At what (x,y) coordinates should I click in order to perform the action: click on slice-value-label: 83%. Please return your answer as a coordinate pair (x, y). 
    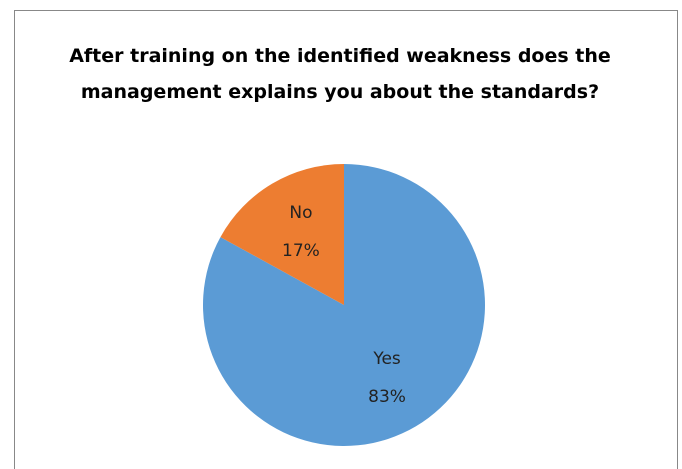
    Looking at the image, I should click on (387, 397).